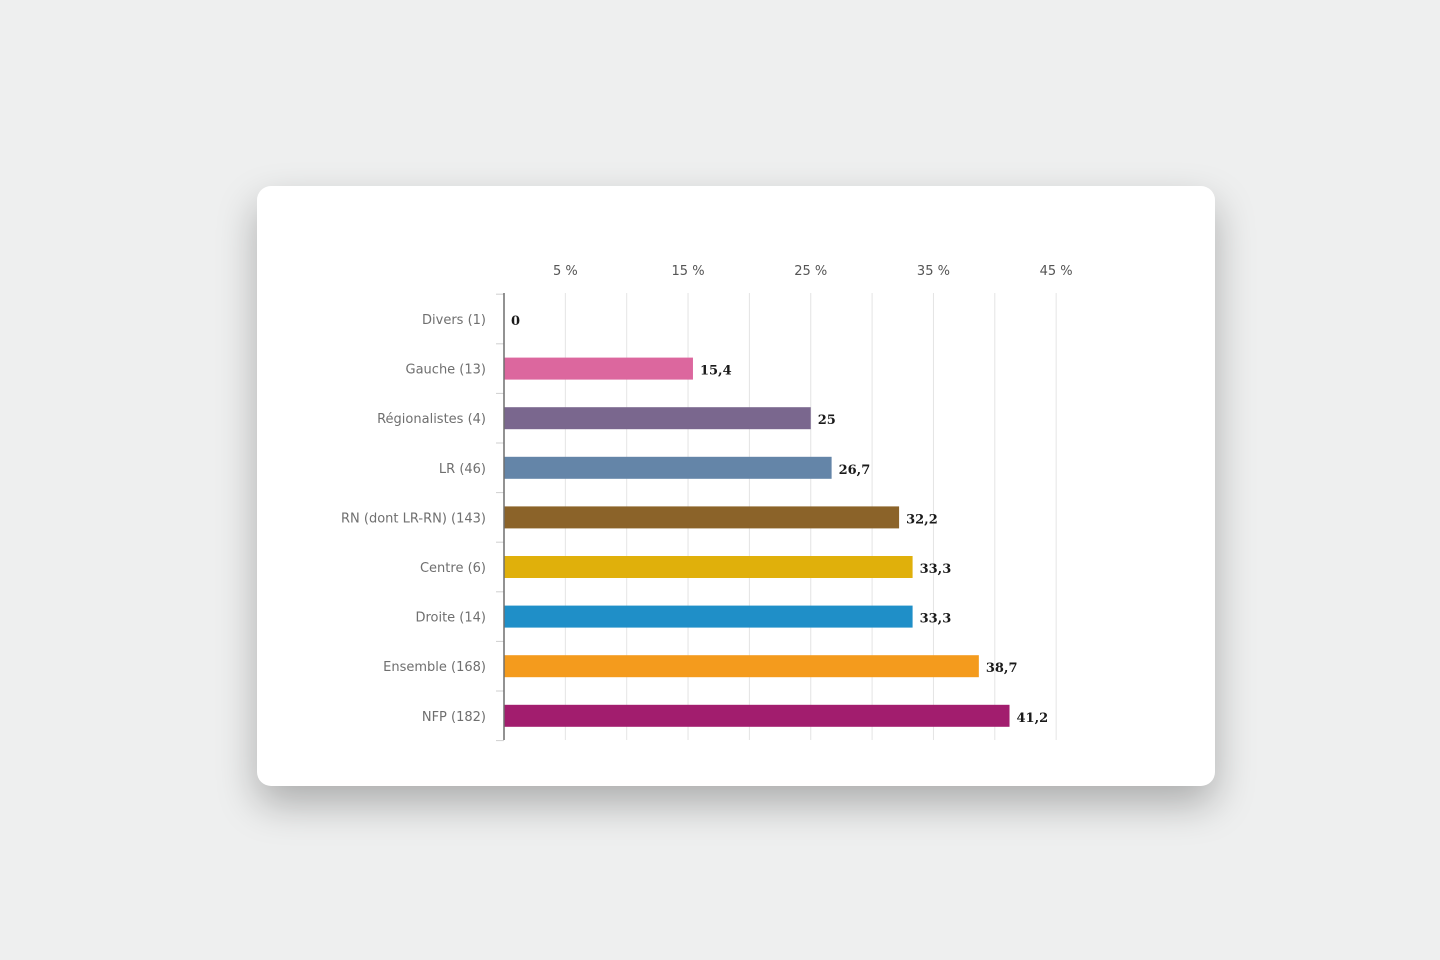 Image resolution: width=1440 pixels, height=960 pixels. I want to click on value-label: 38,7, so click(1002, 668).